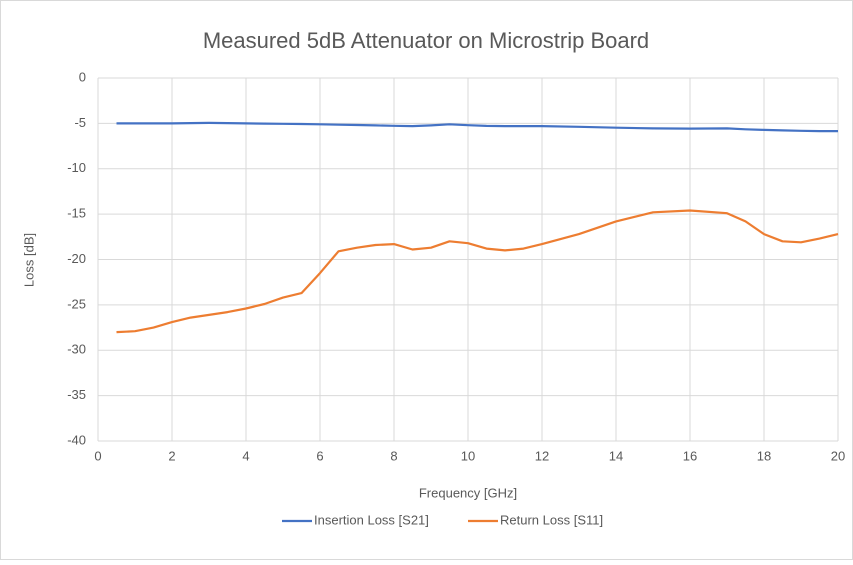 The height and width of the screenshot is (565, 853). What do you see at coordinates (838, 455) in the screenshot?
I see `x-tick-label: 20` at bounding box center [838, 455].